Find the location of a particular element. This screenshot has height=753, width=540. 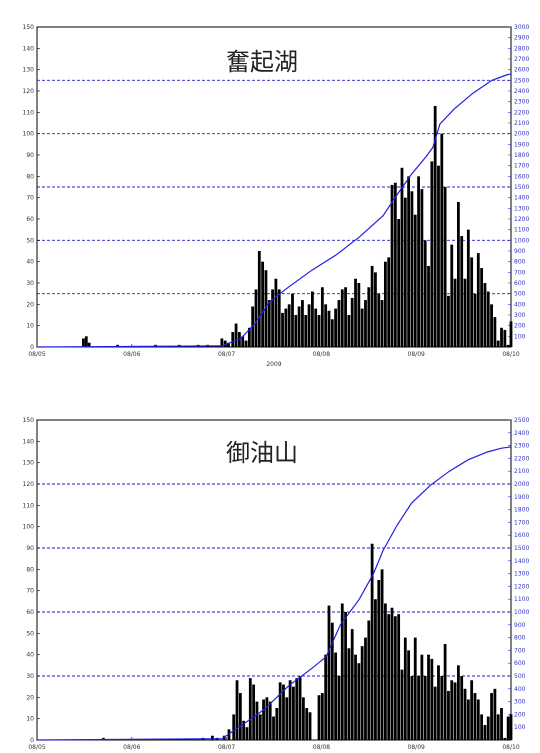

y2-tick-label: 700 is located at coordinates (520, 272).